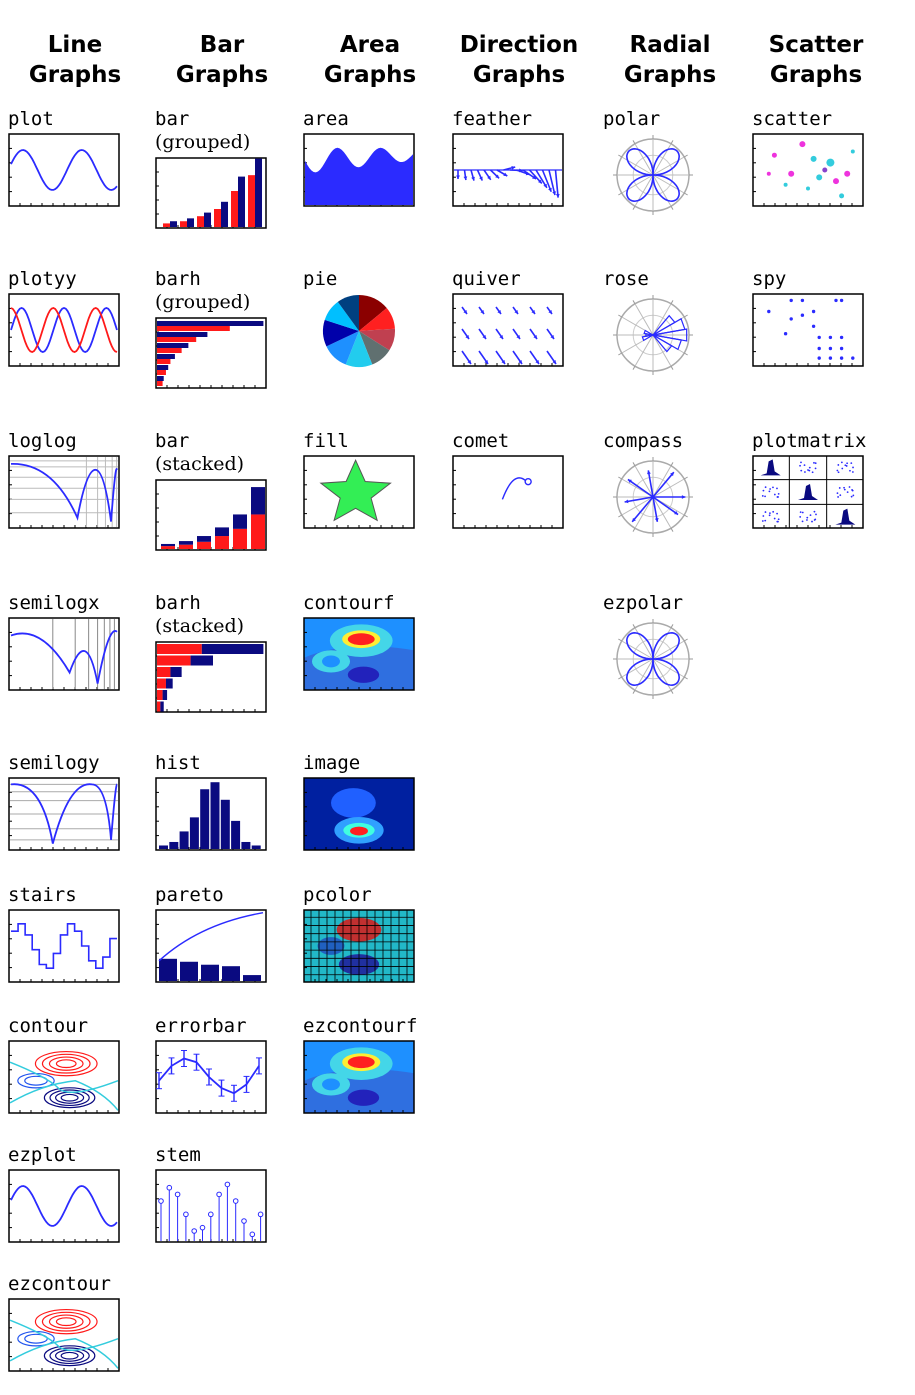 This screenshot has height=1395, width=915. What do you see at coordinates (211, 353) in the screenshot?
I see `barh-grouped-thumbnail` at bounding box center [211, 353].